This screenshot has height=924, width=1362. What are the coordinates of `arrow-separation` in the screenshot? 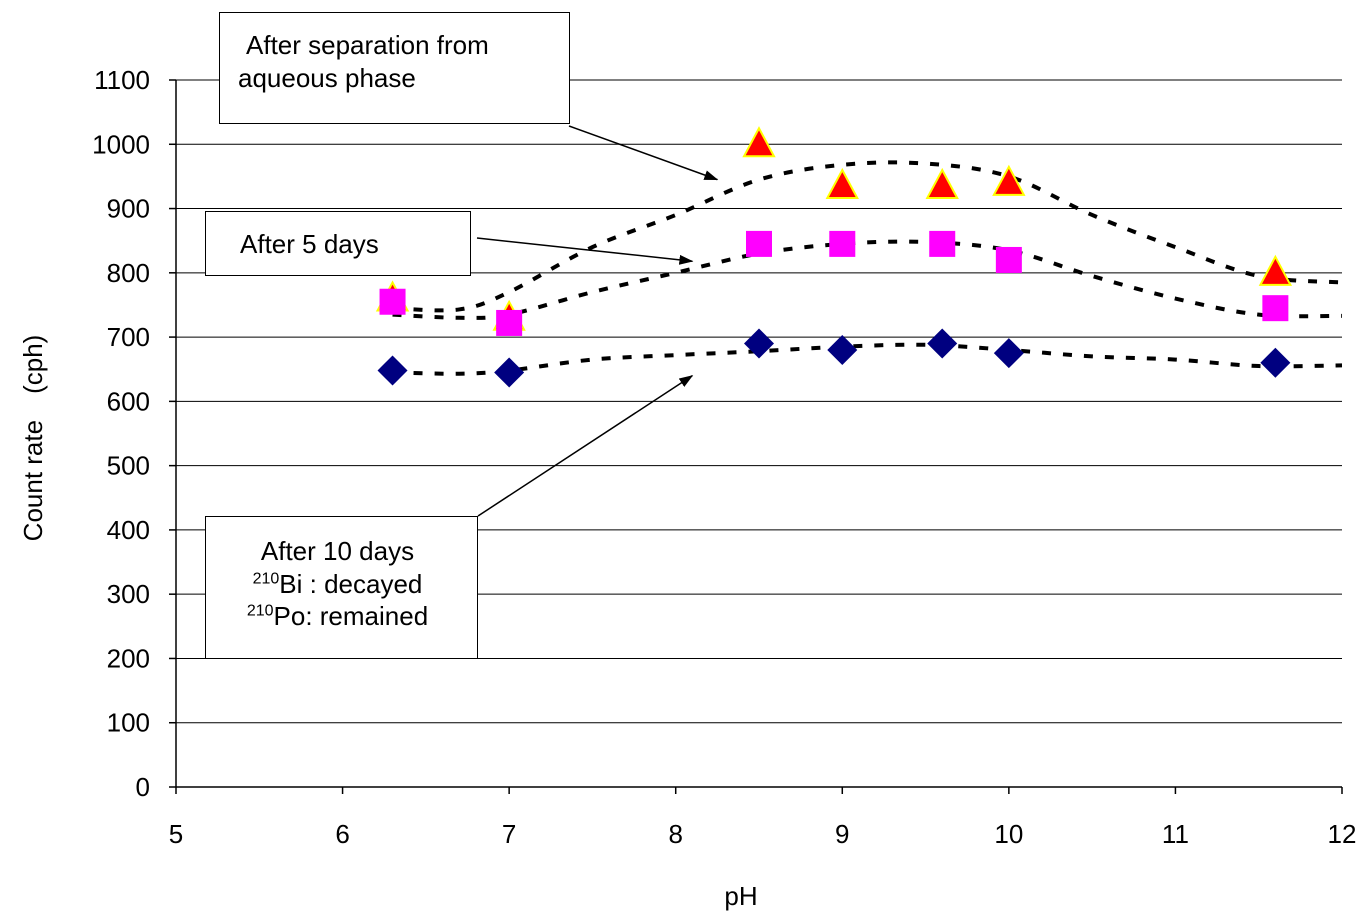 It's located at (643, 153).